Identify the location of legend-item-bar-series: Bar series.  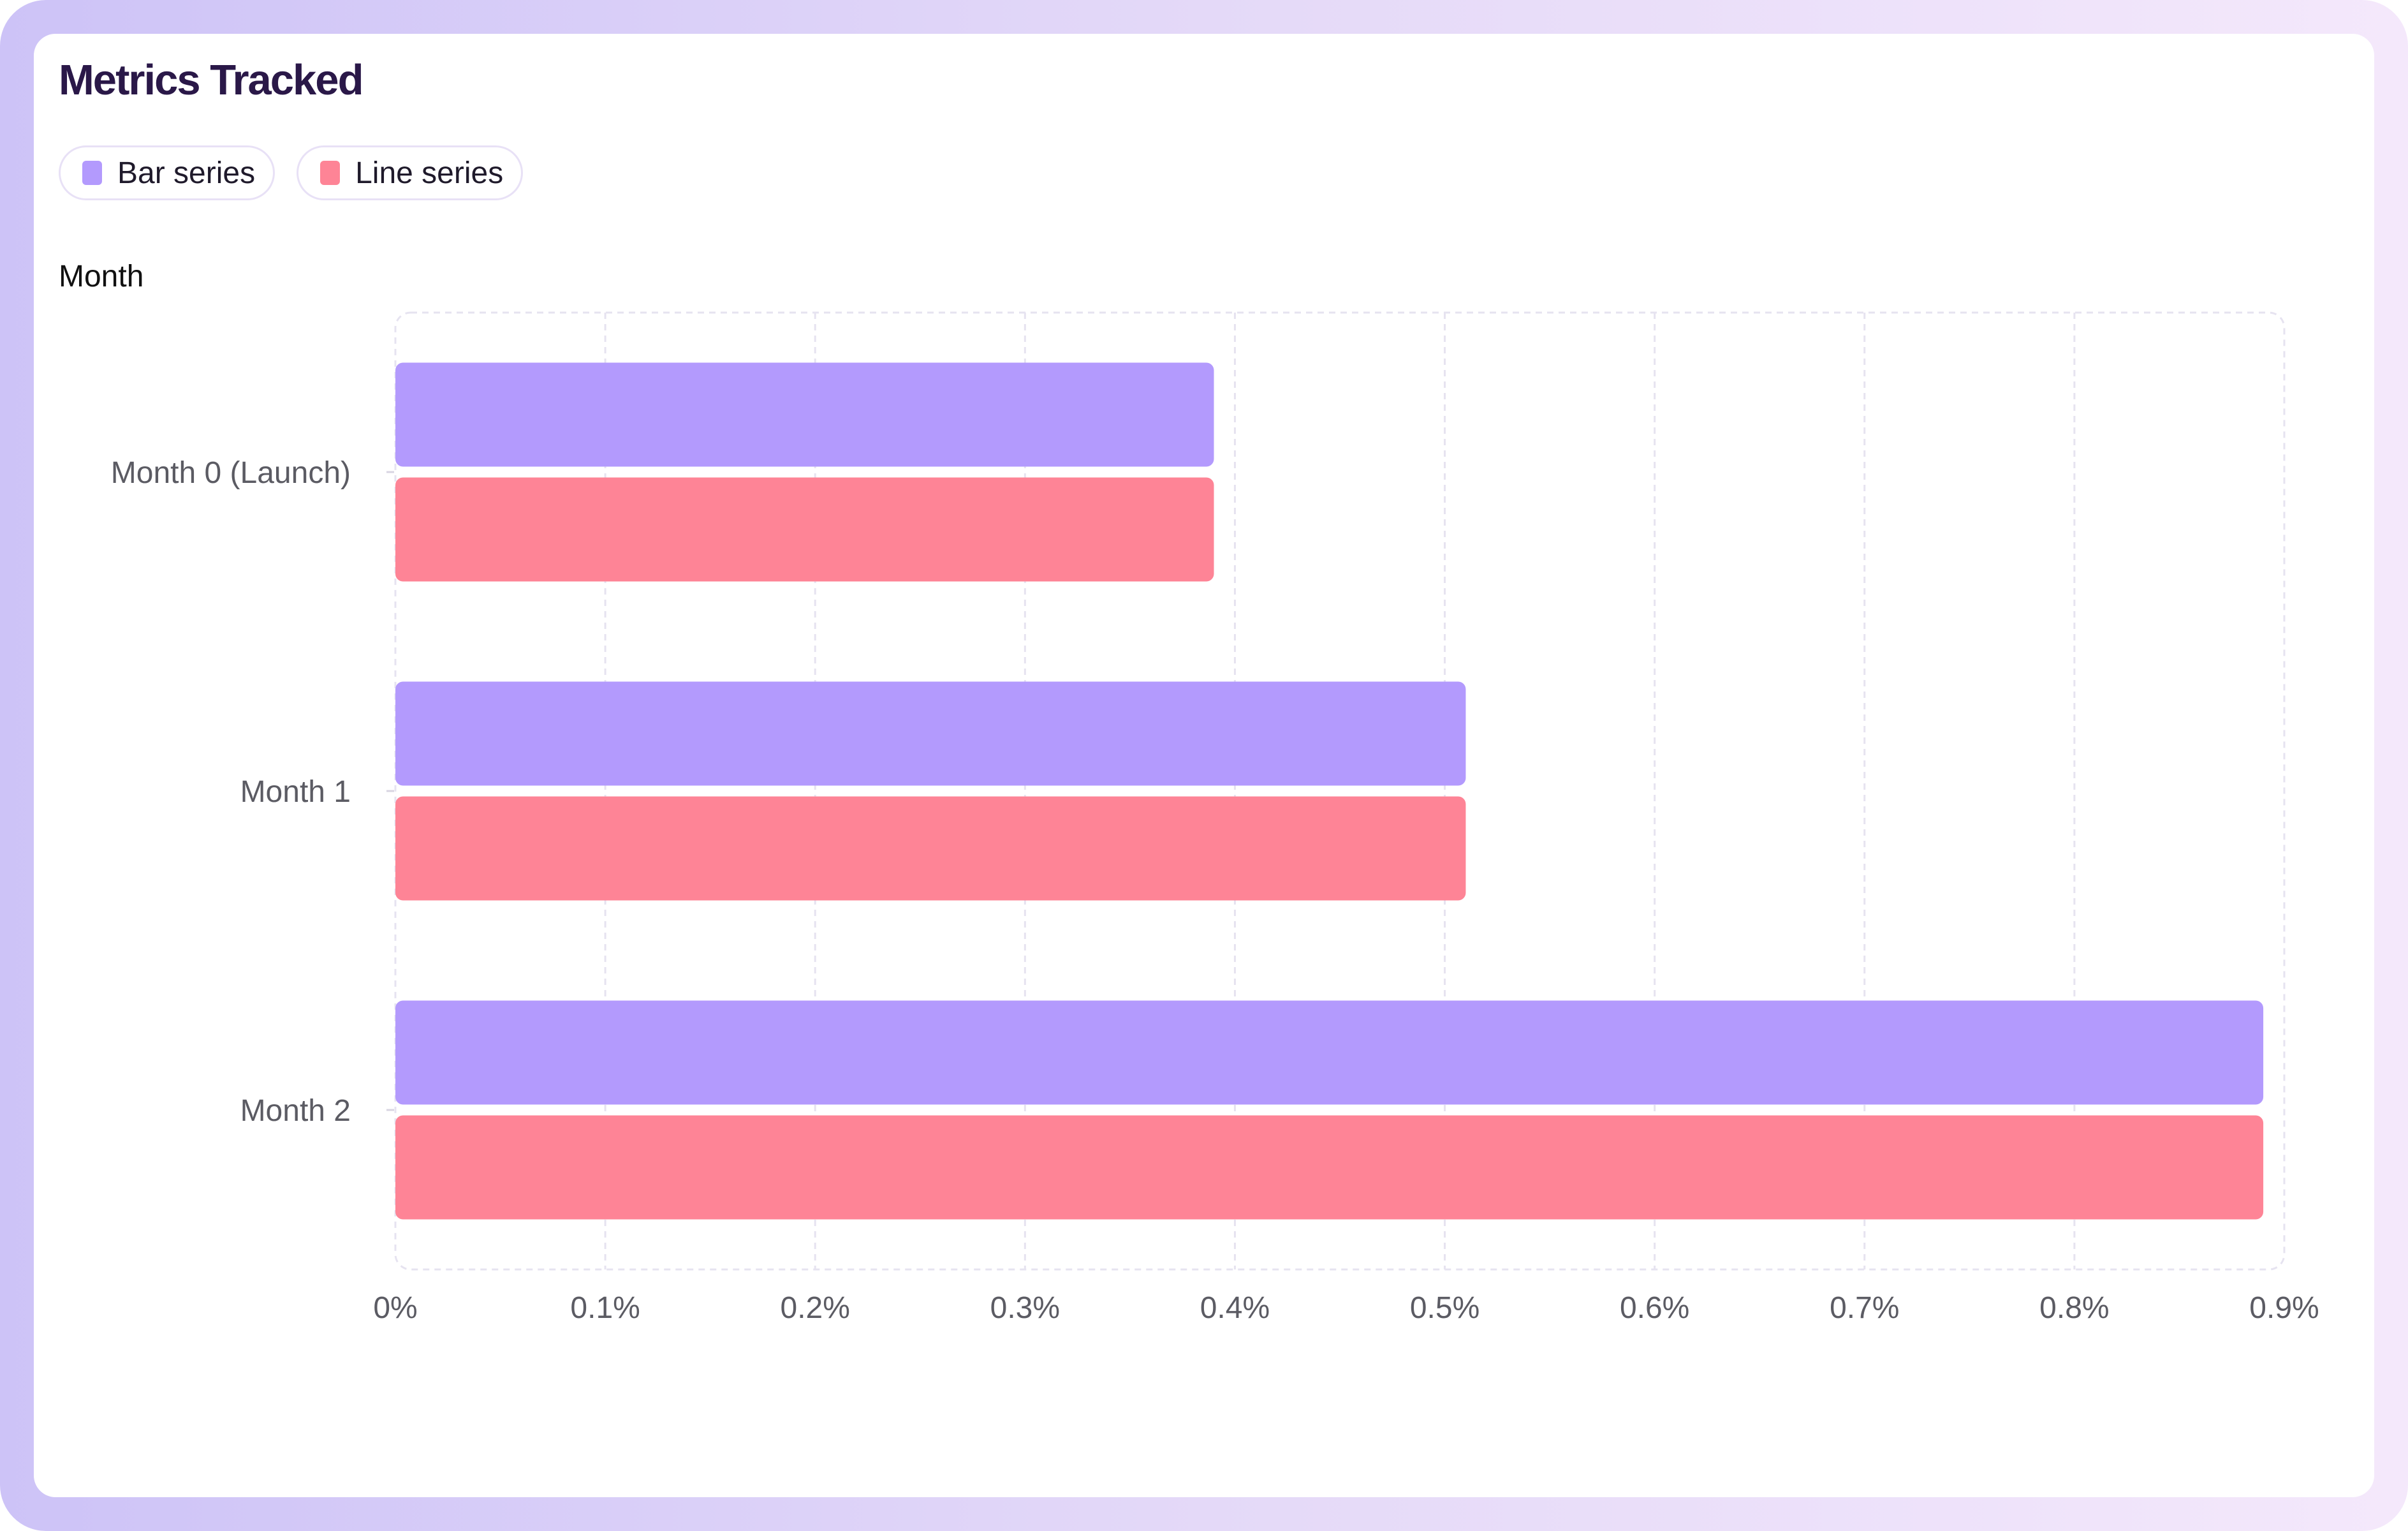
(167, 173).